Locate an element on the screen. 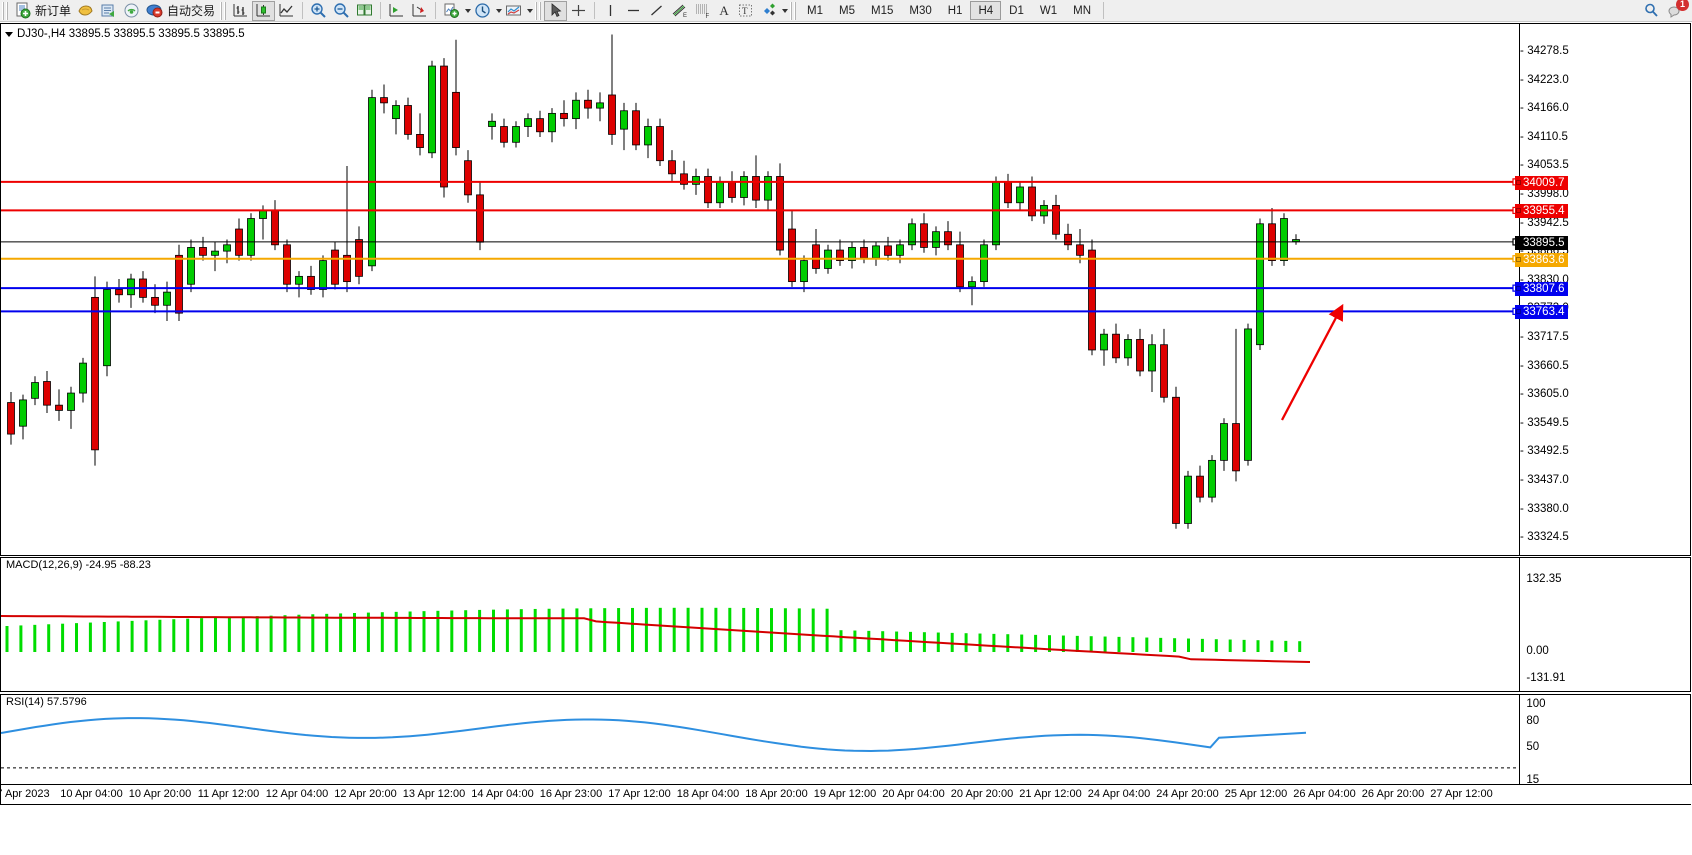 Image resolution: width=1692 pixels, height=855 pixels. macd-label: MACD(12,26,9) -24.95 -88.23 is located at coordinates (78, 565).